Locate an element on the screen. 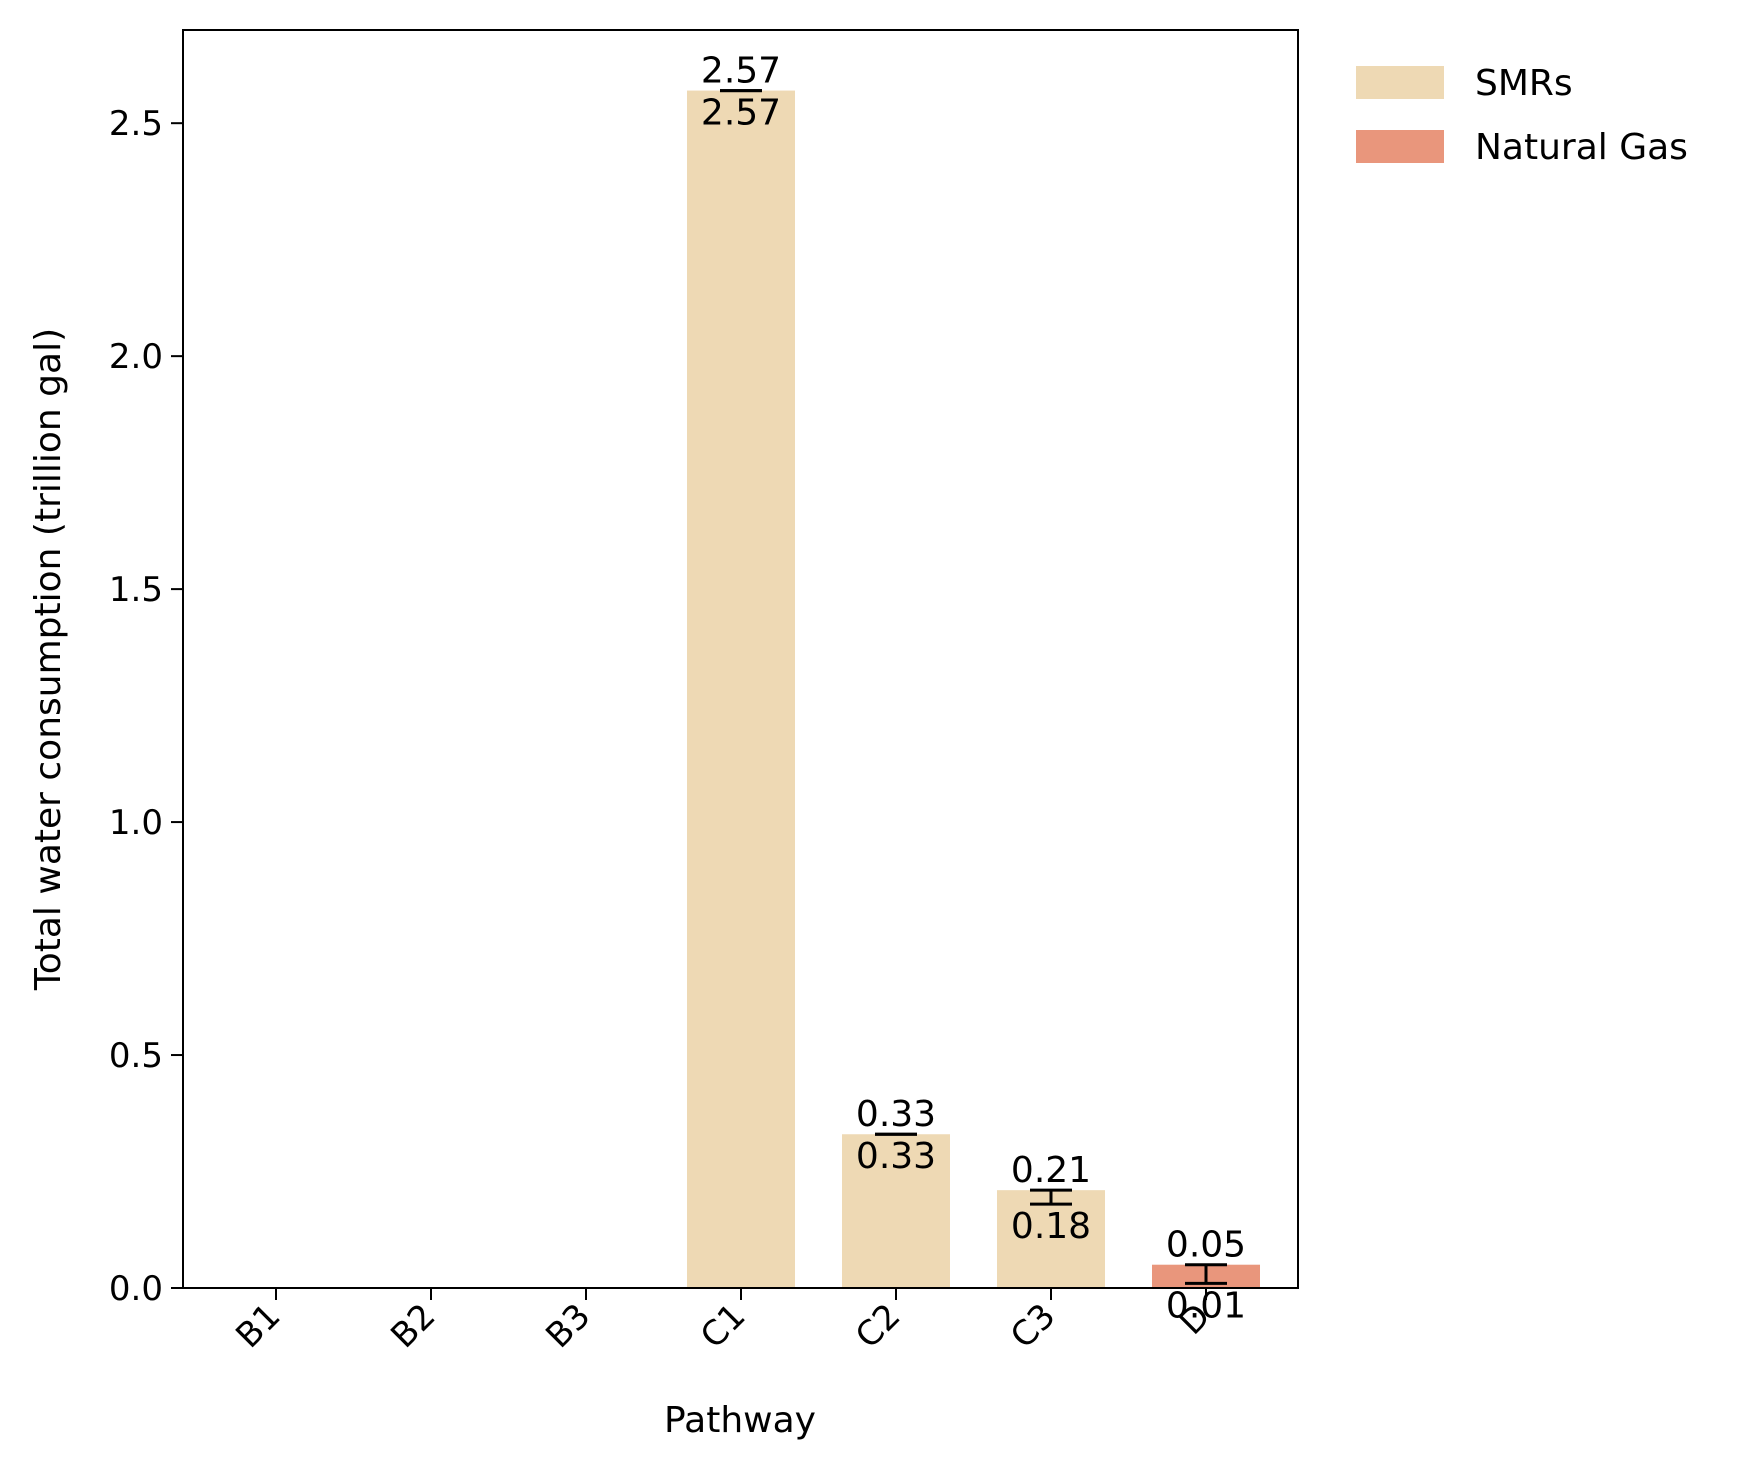 The width and height of the screenshot is (1761, 1471). y-tick-label: 0.5 is located at coordinates (136, 1056).